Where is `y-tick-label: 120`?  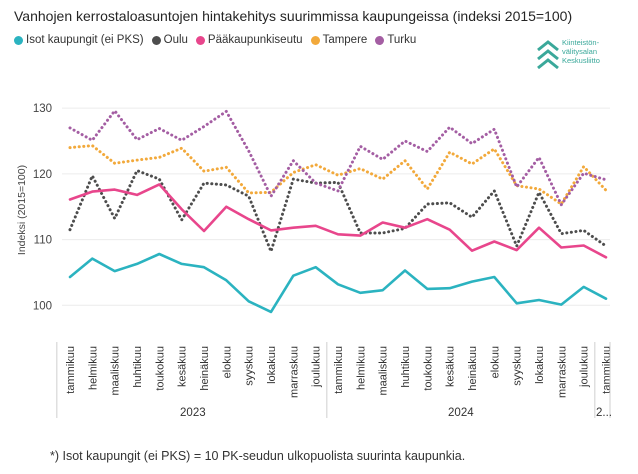 y-tick-label: 120 is located at coordinates (42, 175).